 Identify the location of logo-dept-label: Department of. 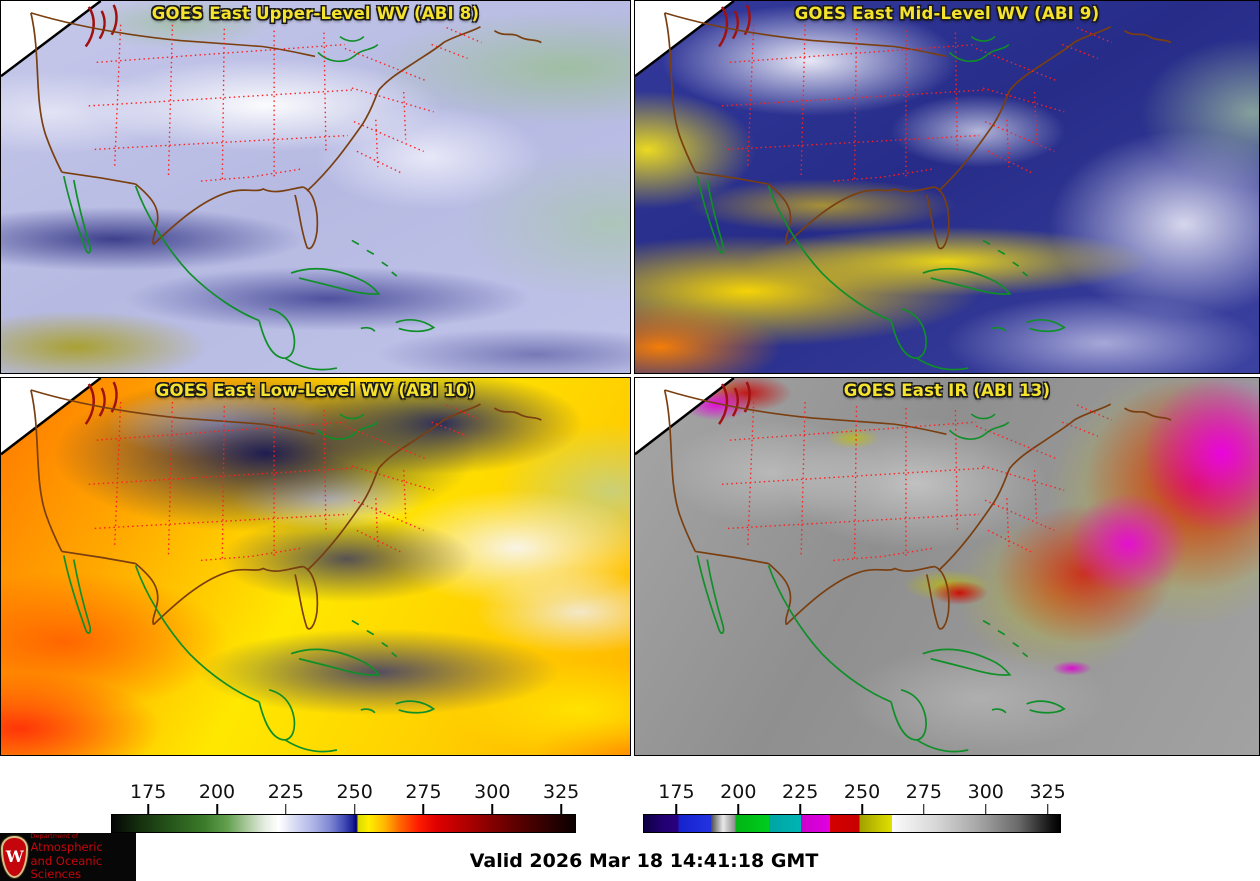
(54, 835).